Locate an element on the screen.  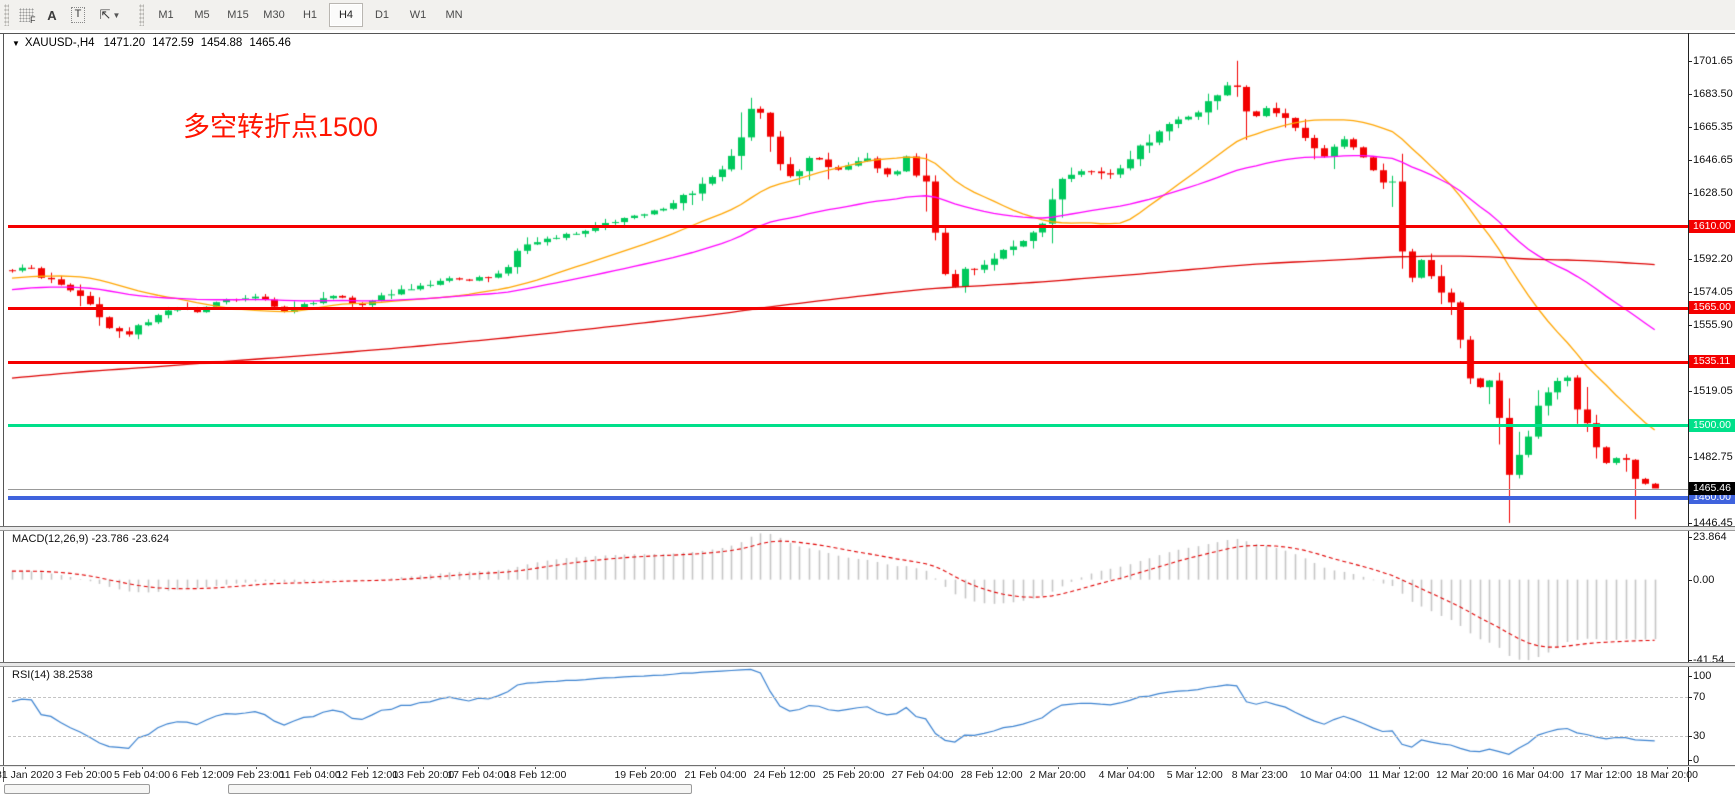
timeframe-button-M15: M15 is located at coordinates (238, 15).